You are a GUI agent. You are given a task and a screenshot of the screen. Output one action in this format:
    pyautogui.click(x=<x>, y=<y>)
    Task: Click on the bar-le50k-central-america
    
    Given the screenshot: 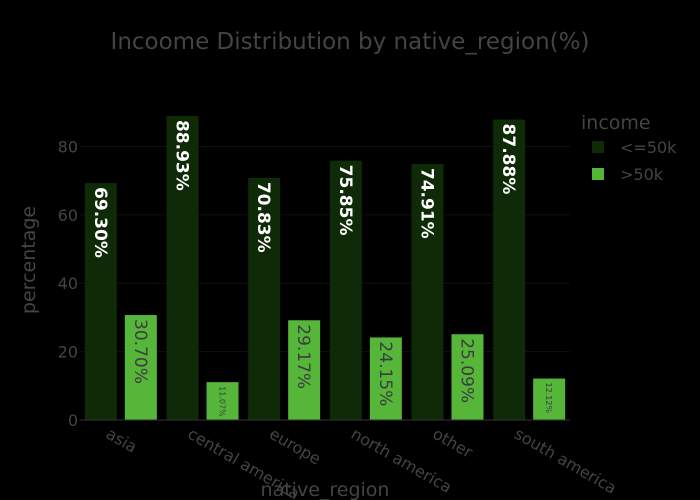 What is the action you would take?
    pyautogui.click(x=182, y=267)
    